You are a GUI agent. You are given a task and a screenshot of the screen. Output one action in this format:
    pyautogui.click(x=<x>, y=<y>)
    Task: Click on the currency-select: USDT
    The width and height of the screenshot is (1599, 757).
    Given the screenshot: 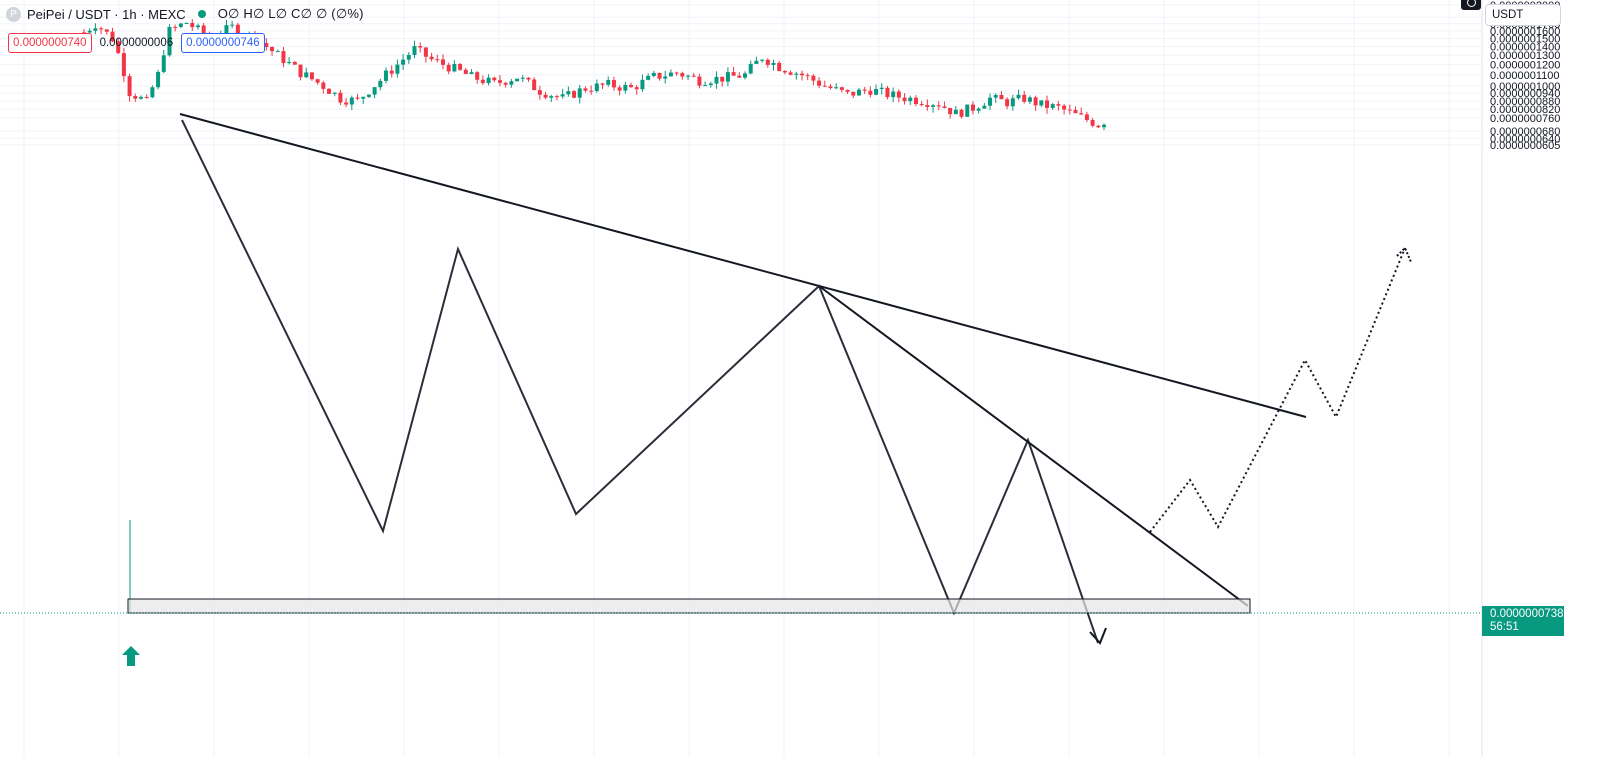 What is the action you would take?
    pyautogui.click(x=1523, y=15)
    